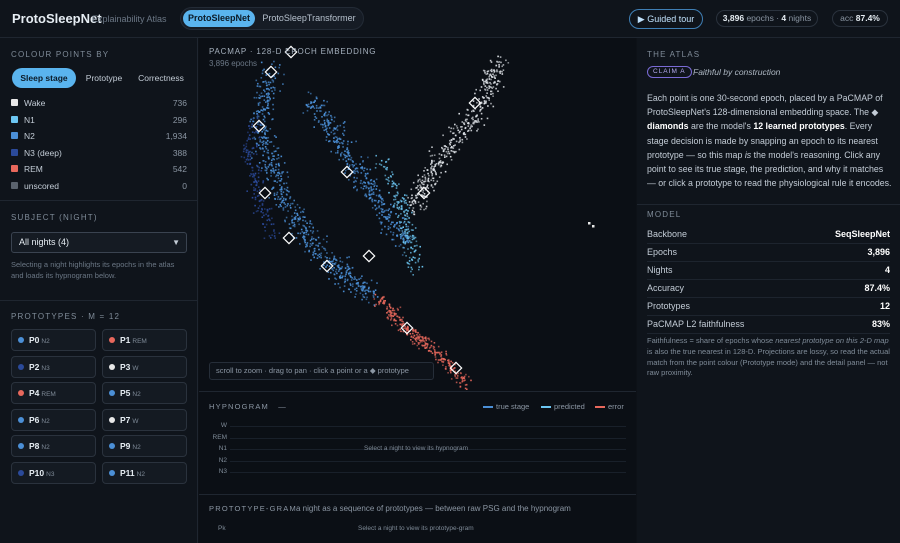  Describe the element at coordinates (34, 340) in the screenshot. I see `prototype-id: P0` at that location.